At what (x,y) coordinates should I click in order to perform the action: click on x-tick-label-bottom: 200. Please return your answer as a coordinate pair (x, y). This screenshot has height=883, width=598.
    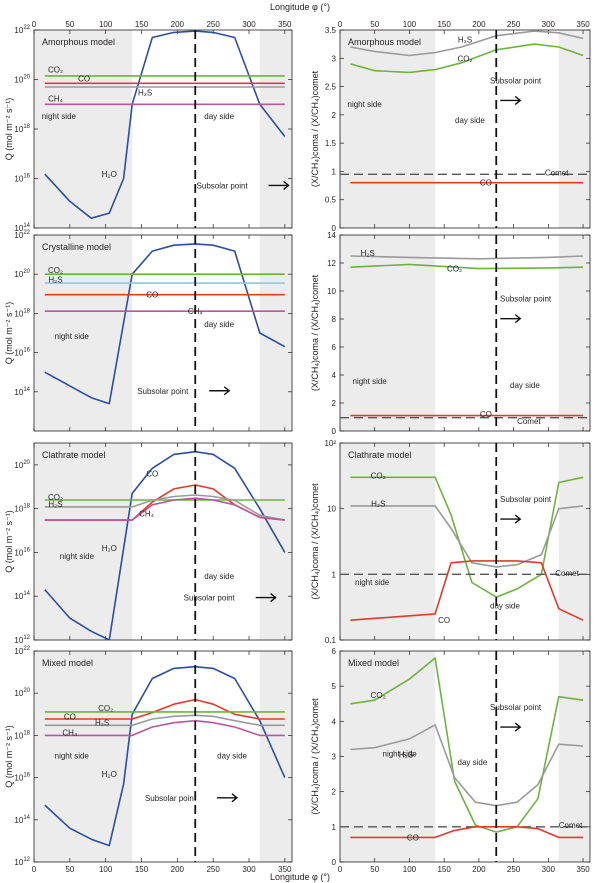
    Looking at the image, I should click on (479, 869).